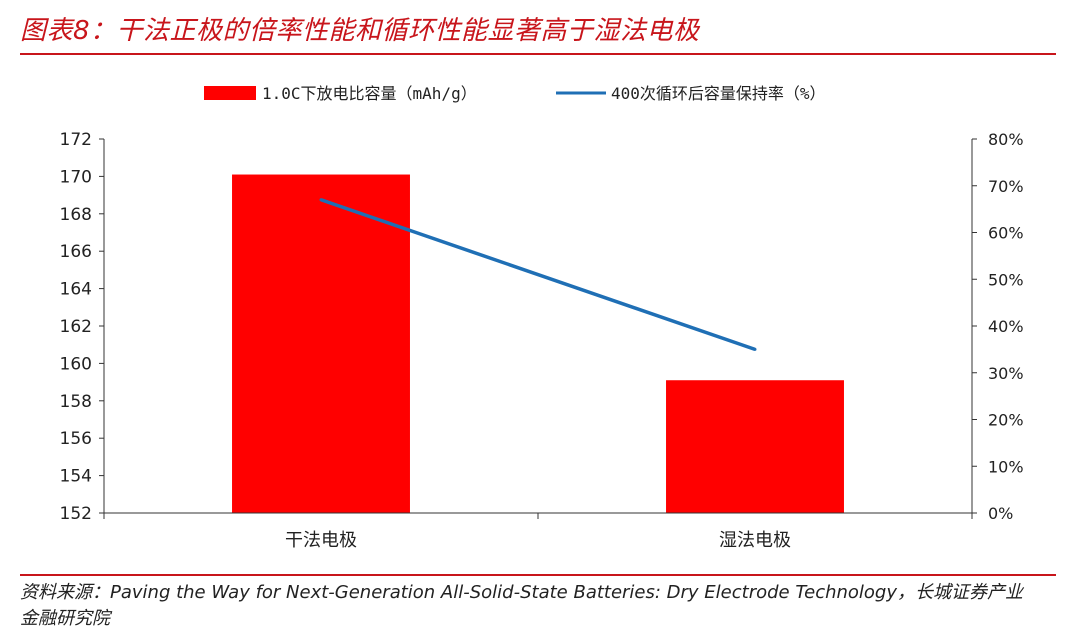 This screenshot has width=1080, height=636. I want to click on y-tick-label: 152, so click(76, 514).